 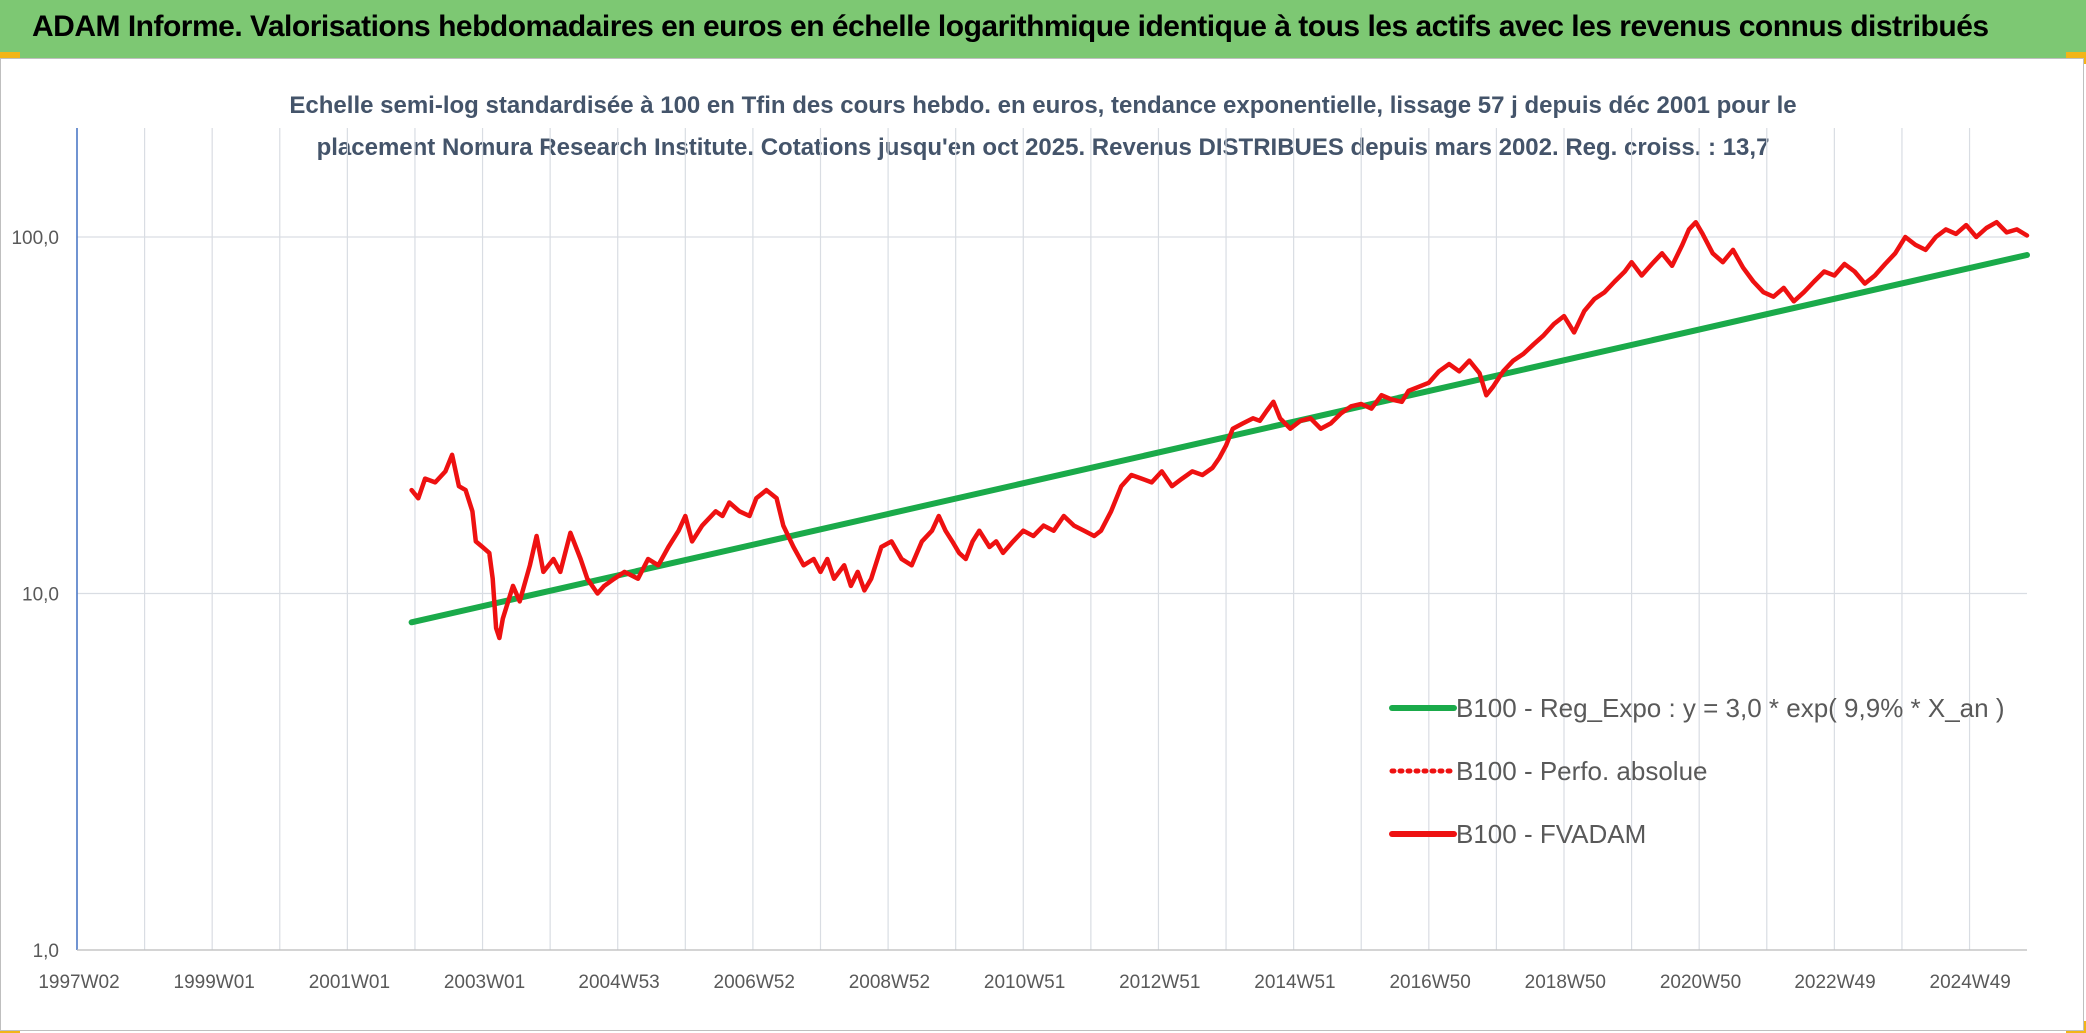 I want to click on x-tick-label: 2004W53, so click(x=618, y=982).